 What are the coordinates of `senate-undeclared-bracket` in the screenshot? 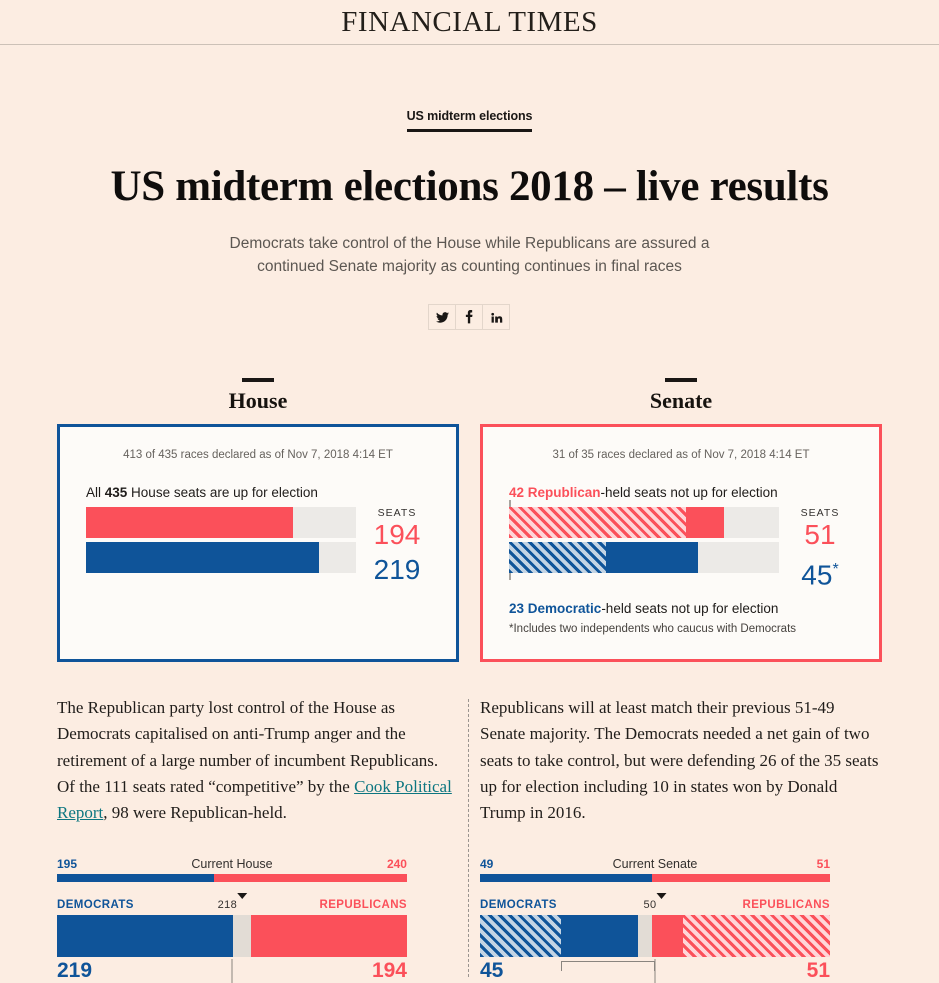 It's located at (607, 965).